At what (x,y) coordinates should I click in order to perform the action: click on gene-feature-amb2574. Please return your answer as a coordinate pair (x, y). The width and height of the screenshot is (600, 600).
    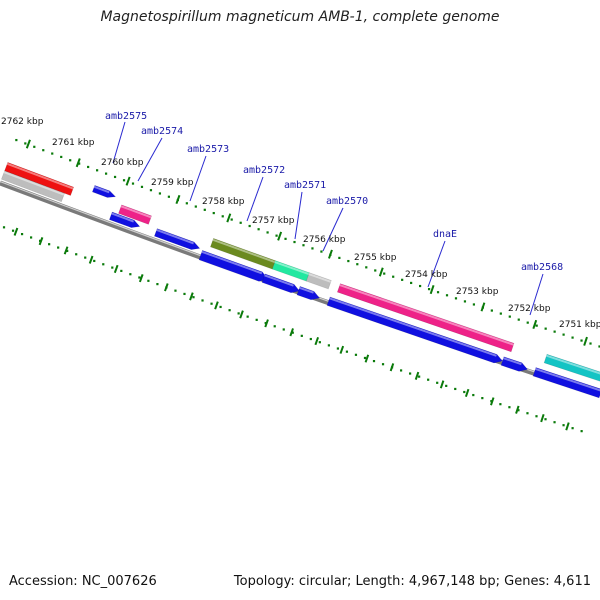
    Looking at the image, I should click on (135, 214).